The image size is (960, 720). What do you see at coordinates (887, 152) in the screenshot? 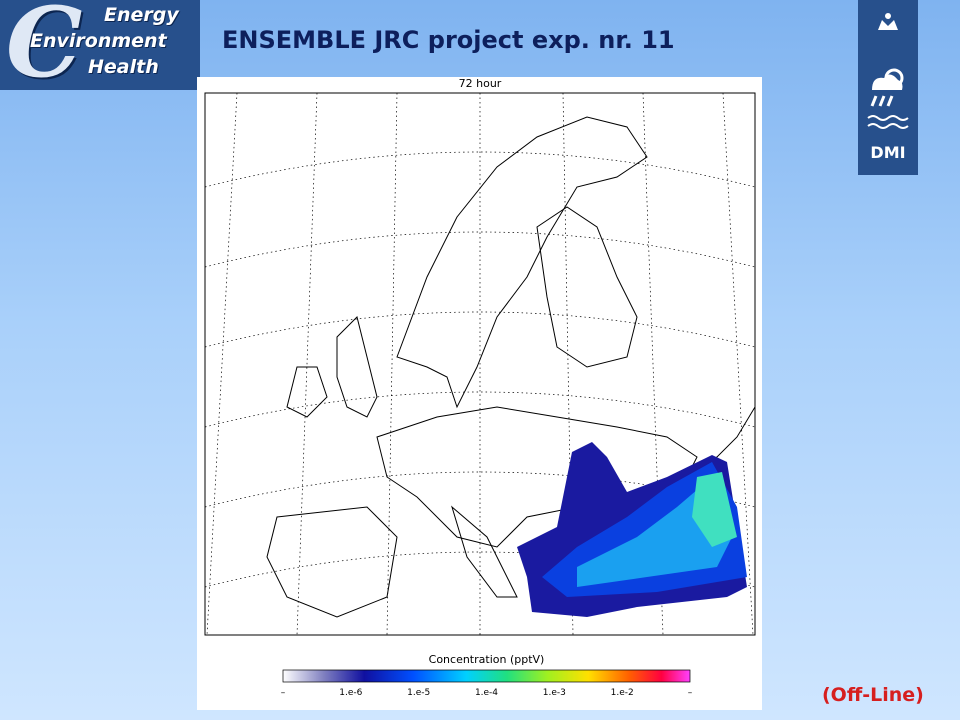
I see `dmi-text: DMI` at bounding box center [887, 152].